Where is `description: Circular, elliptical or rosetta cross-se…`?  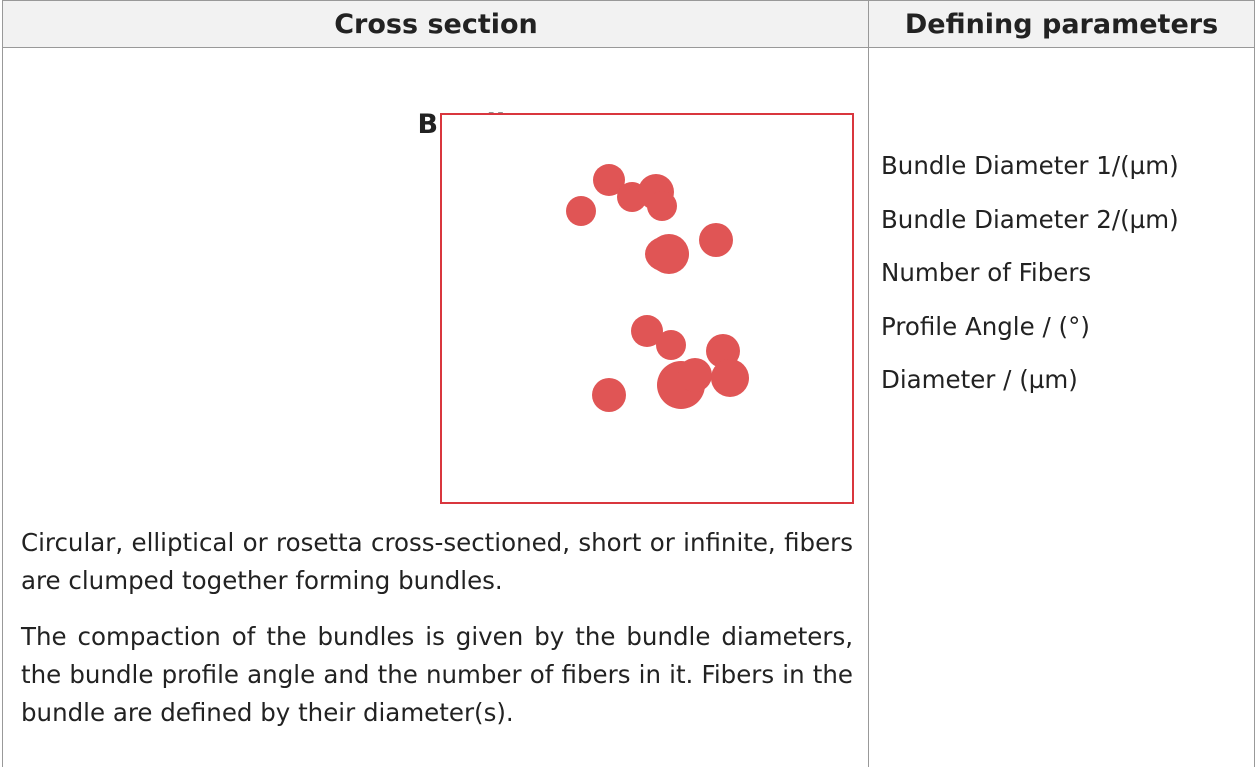 description: Circular, elliptical or rosetta cross-se… is located at coordinates (437, 561).